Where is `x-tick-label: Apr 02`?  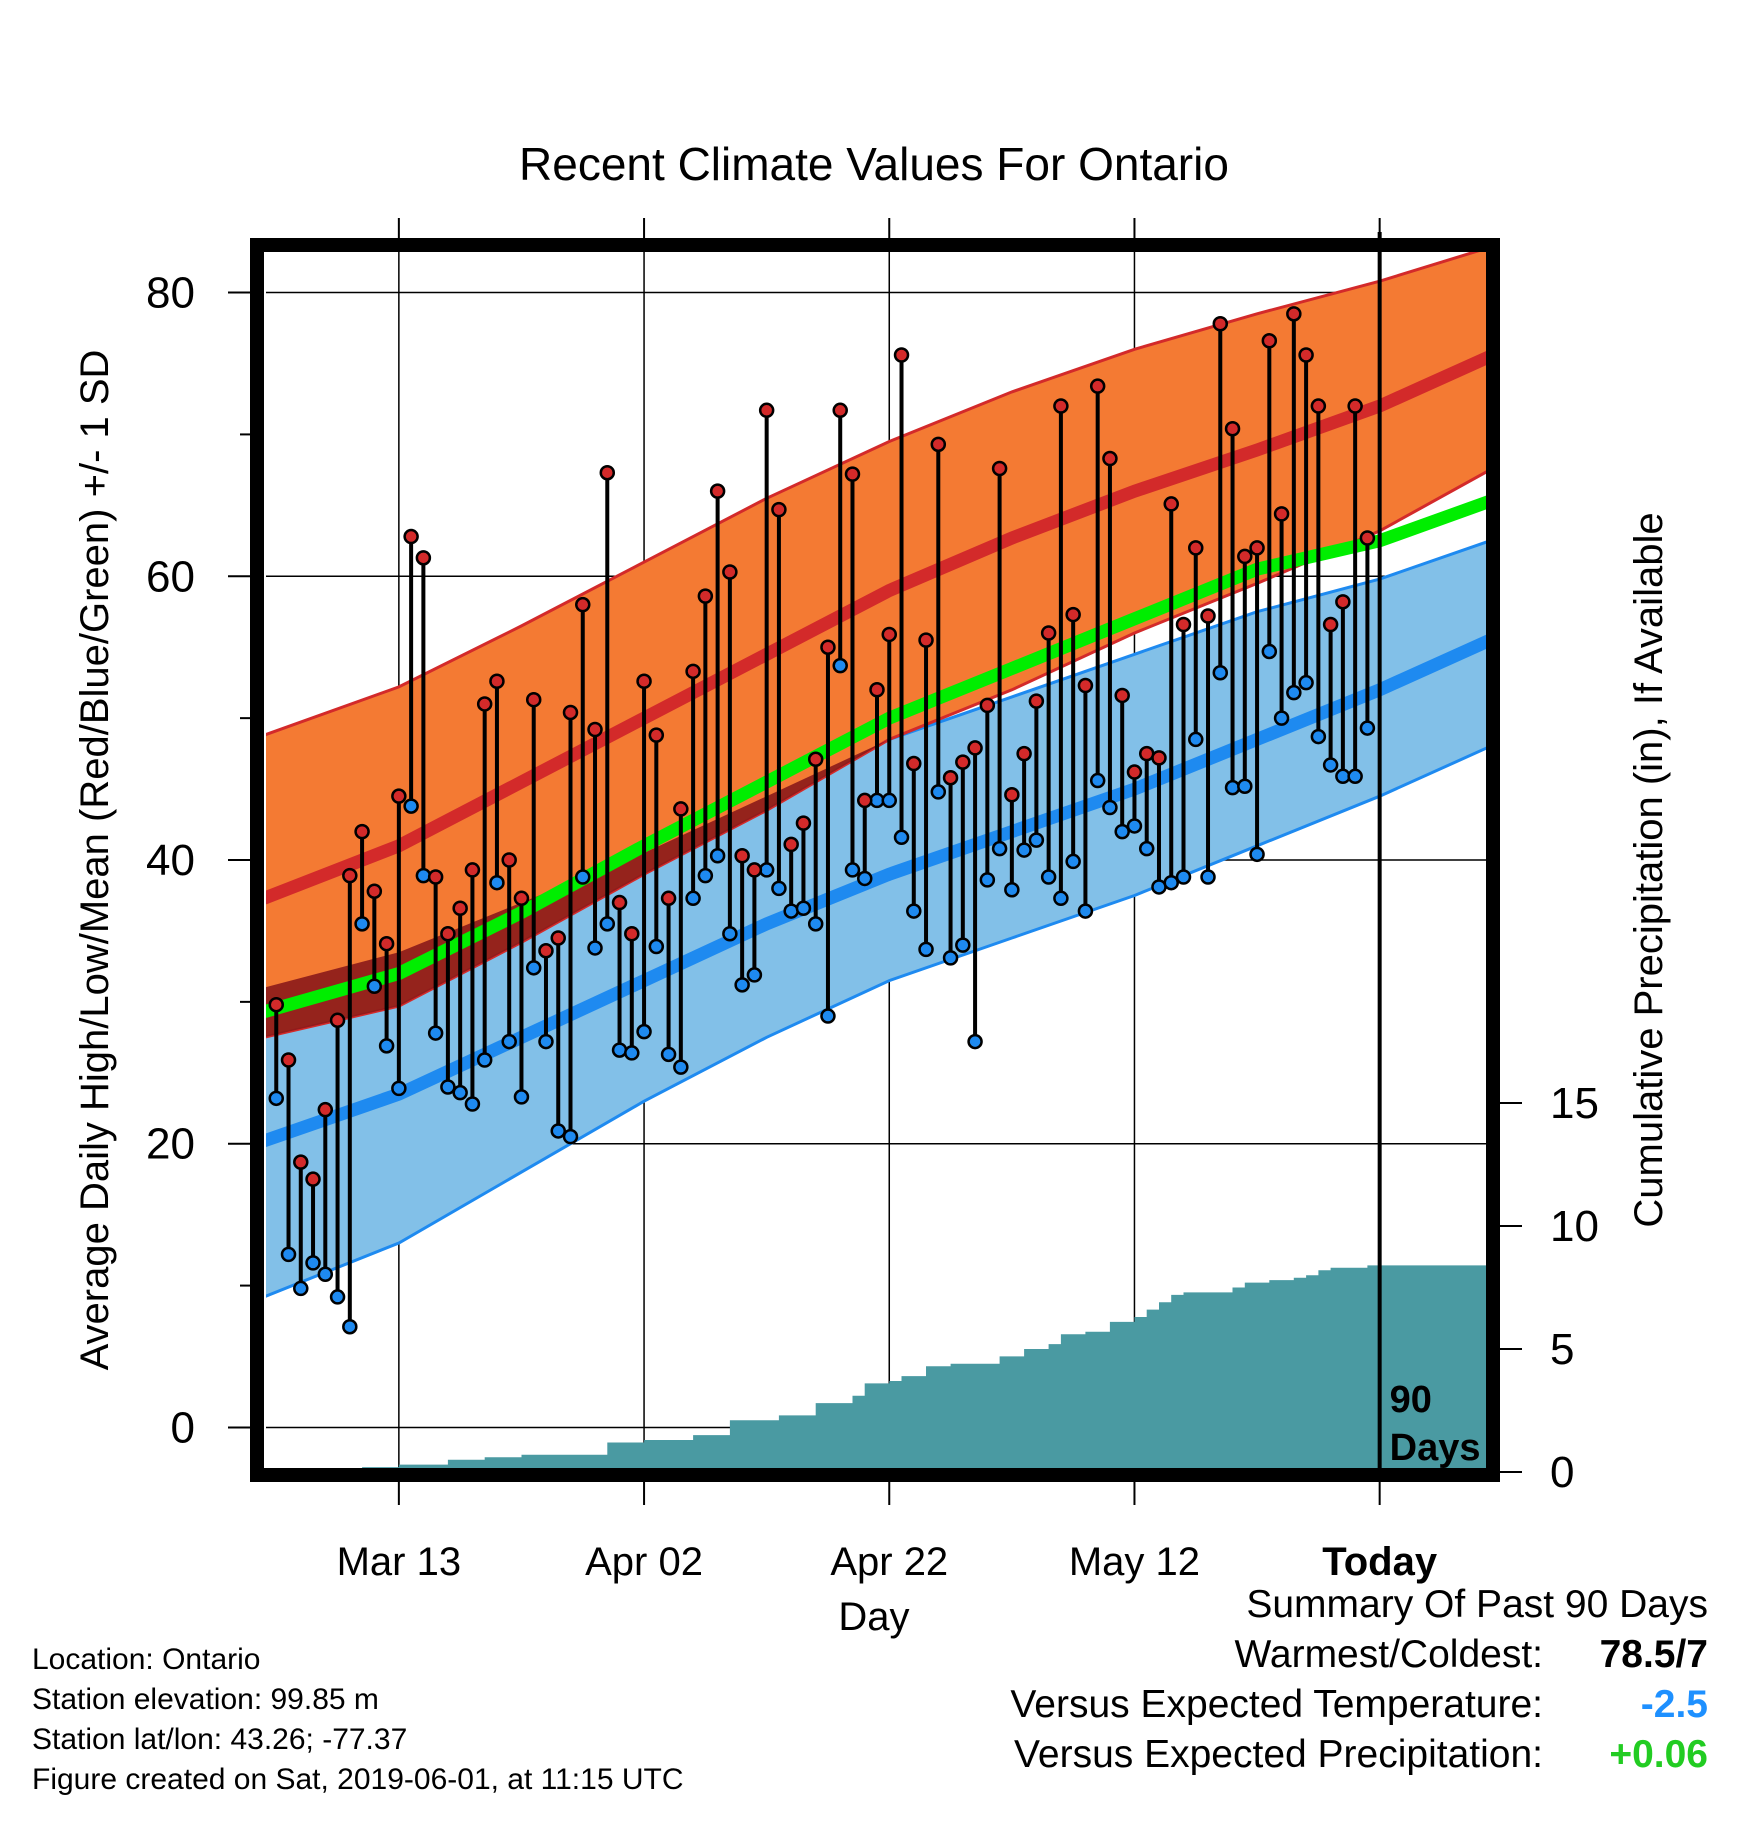 x-tick-label: Apr 02 is located at coordinates (644, 1562).